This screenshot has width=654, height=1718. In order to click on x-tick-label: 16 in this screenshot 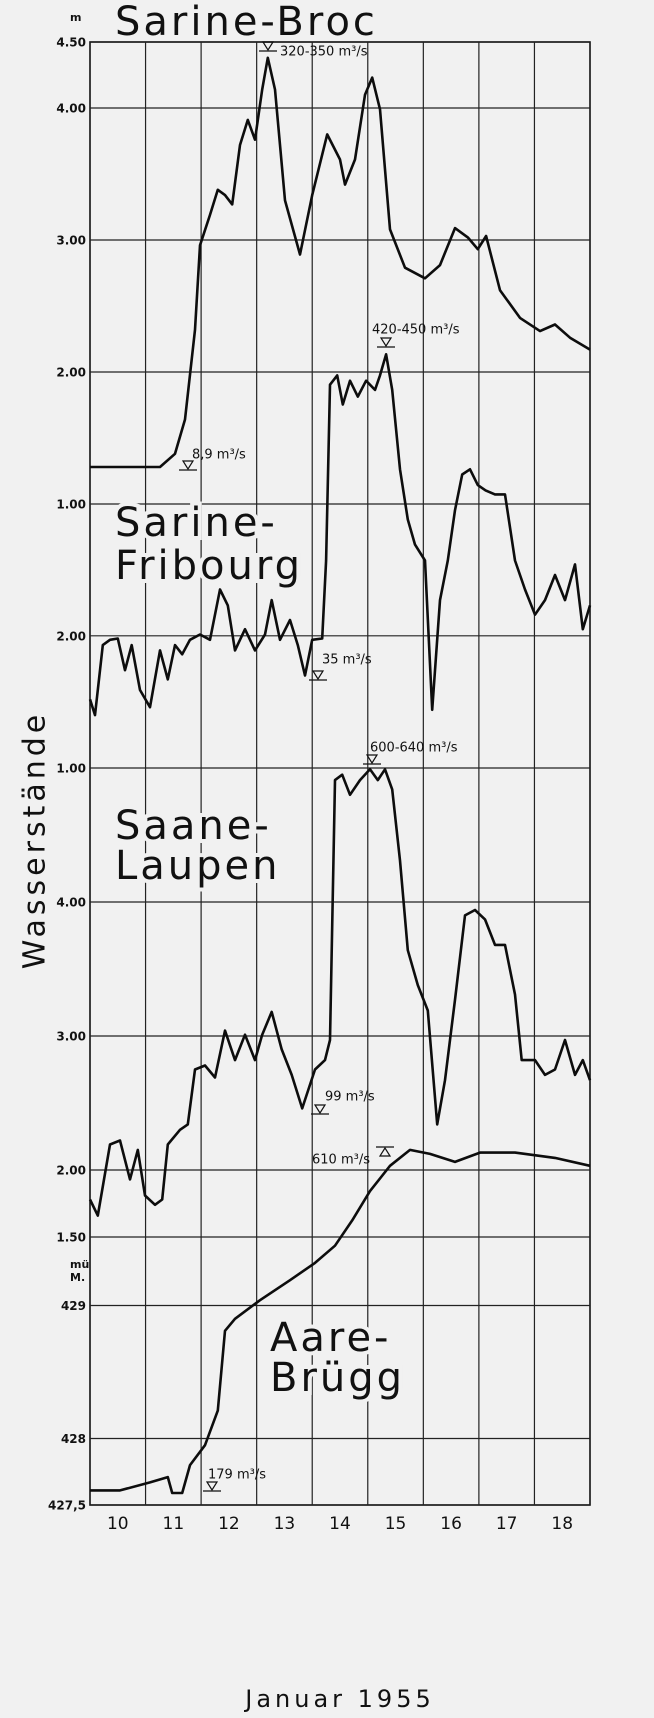, I will do `click(451, 1524)`.